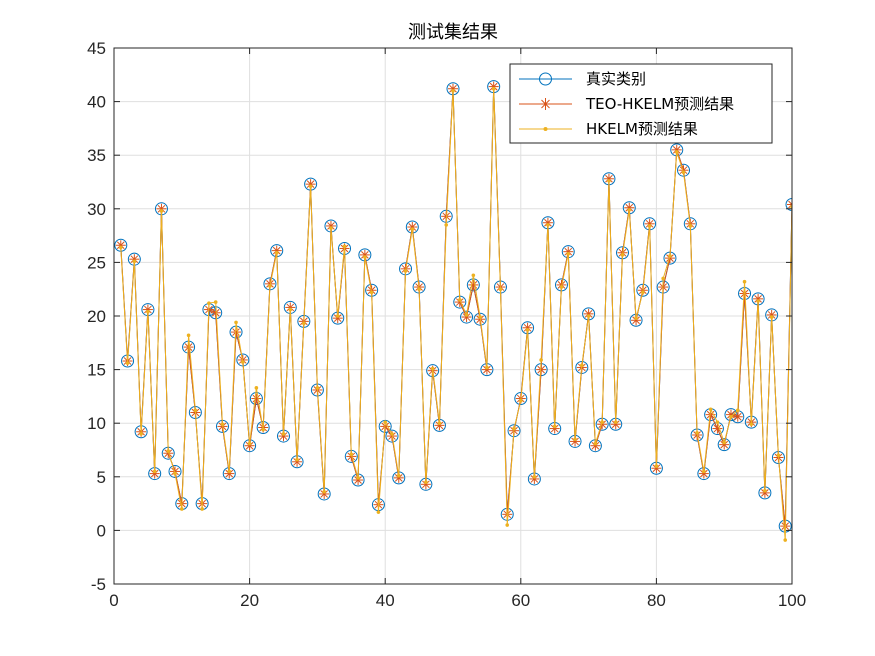  I want to click on legend-marker-circle, so click(545, 79).